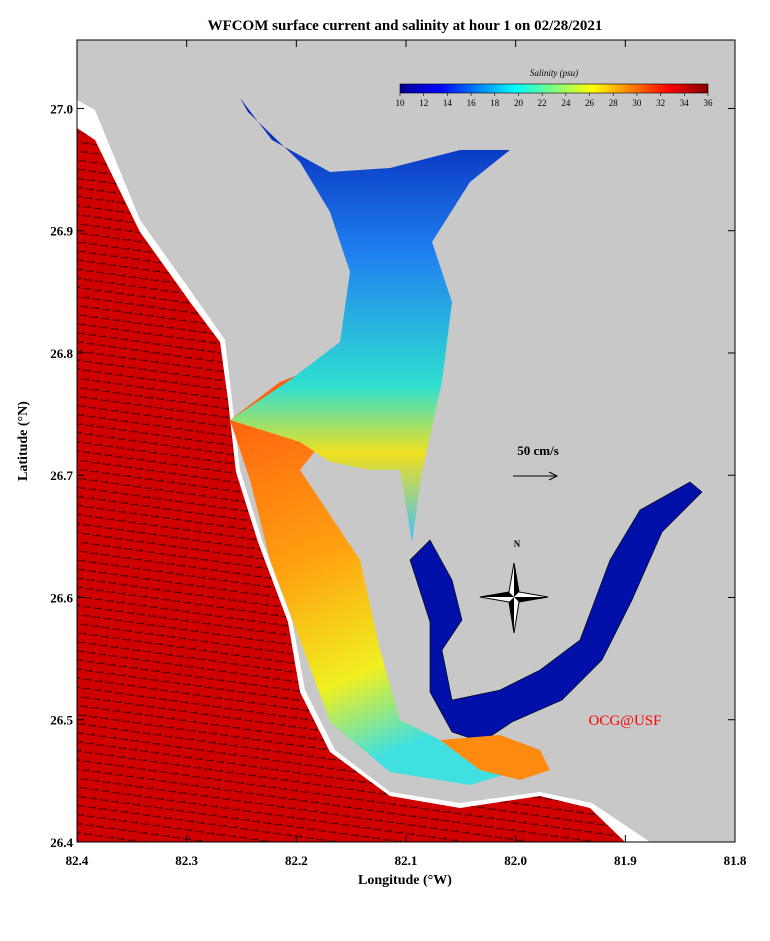  I want to click on x-tick-label: 81.9, so click(625, 860).